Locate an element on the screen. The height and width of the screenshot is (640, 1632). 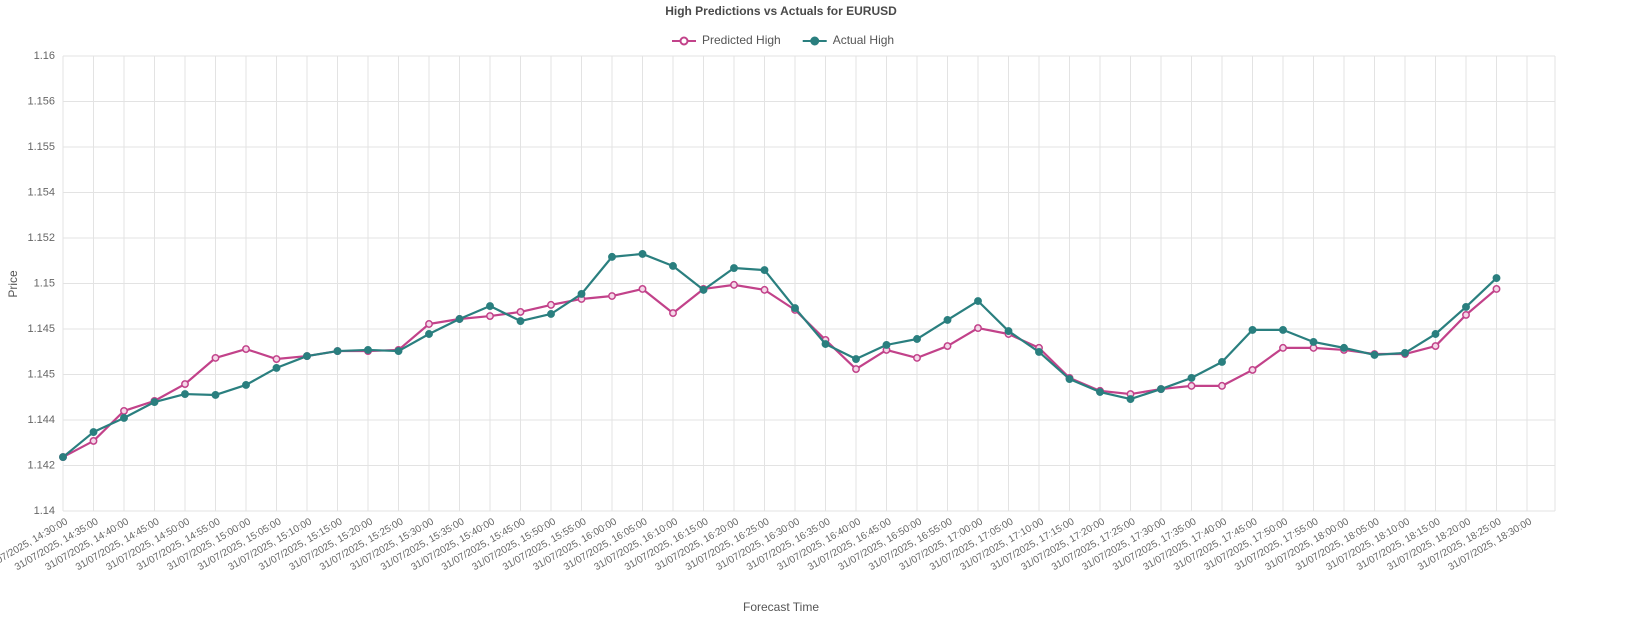
y-tick-label: 1.16 is located at coordinates (44, 56).